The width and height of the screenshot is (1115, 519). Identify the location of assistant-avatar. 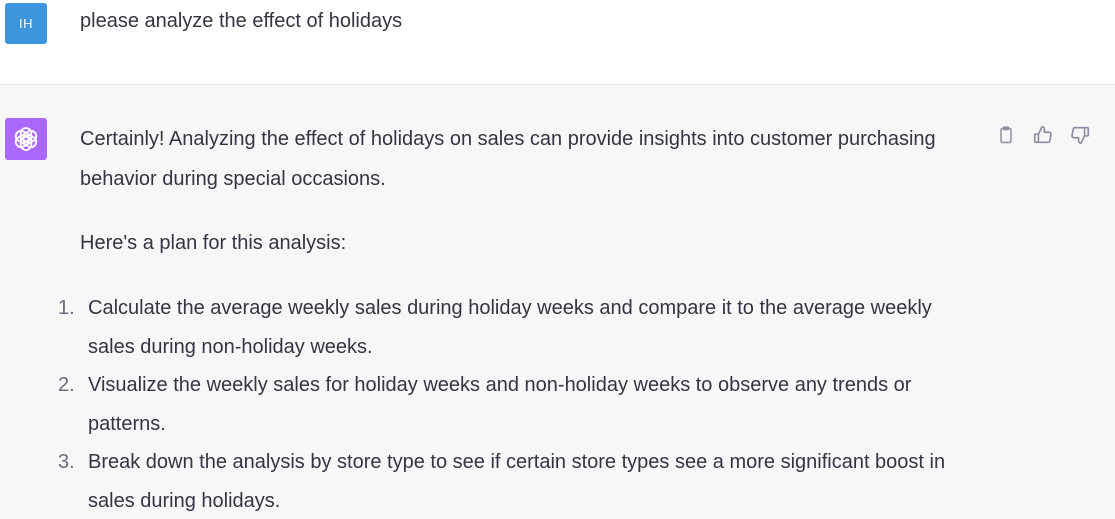
(26, 139).